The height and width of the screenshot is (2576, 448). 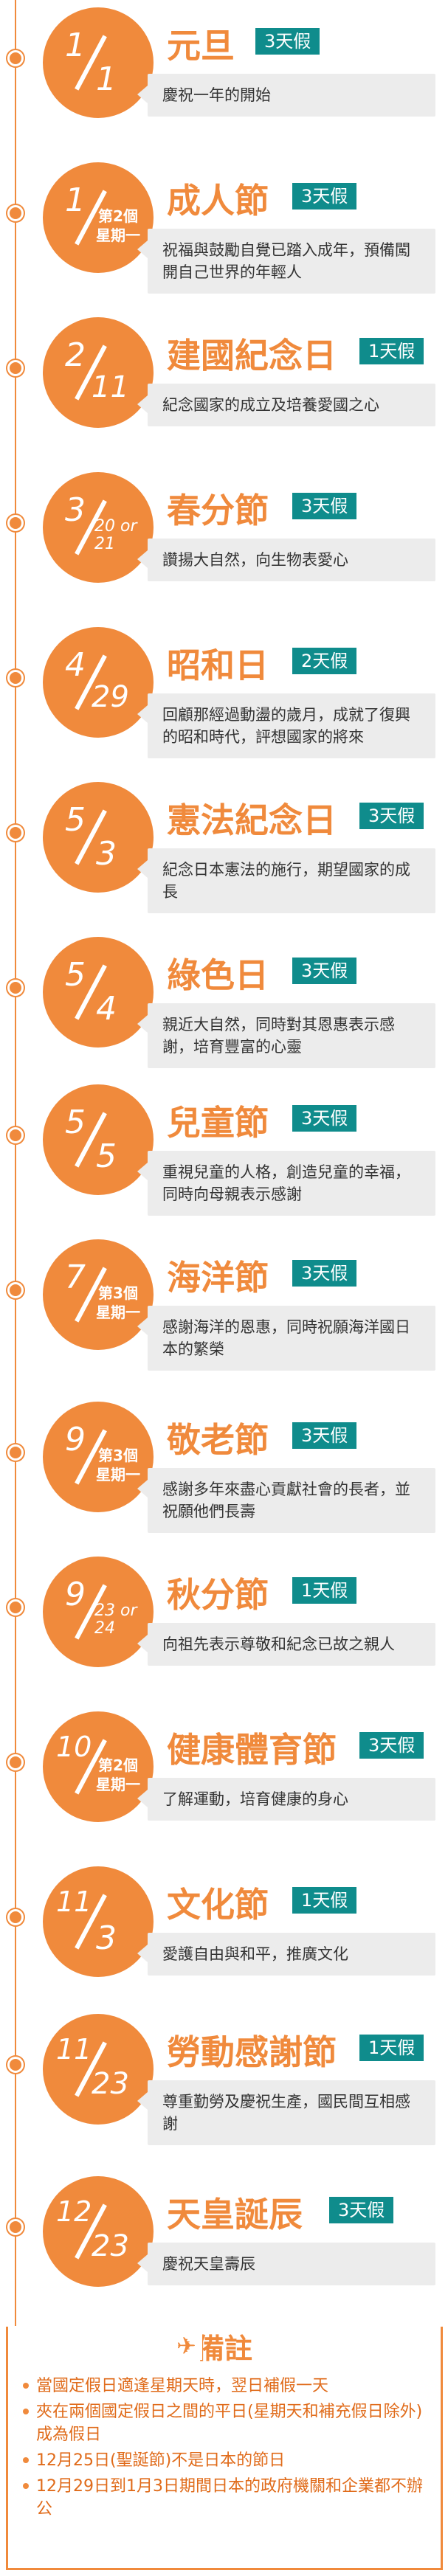 I want to click on holiday-description: 感謝多年來盡心貢獻社會的長者，並祝願他們長壽, so click(x=286, y=1501).